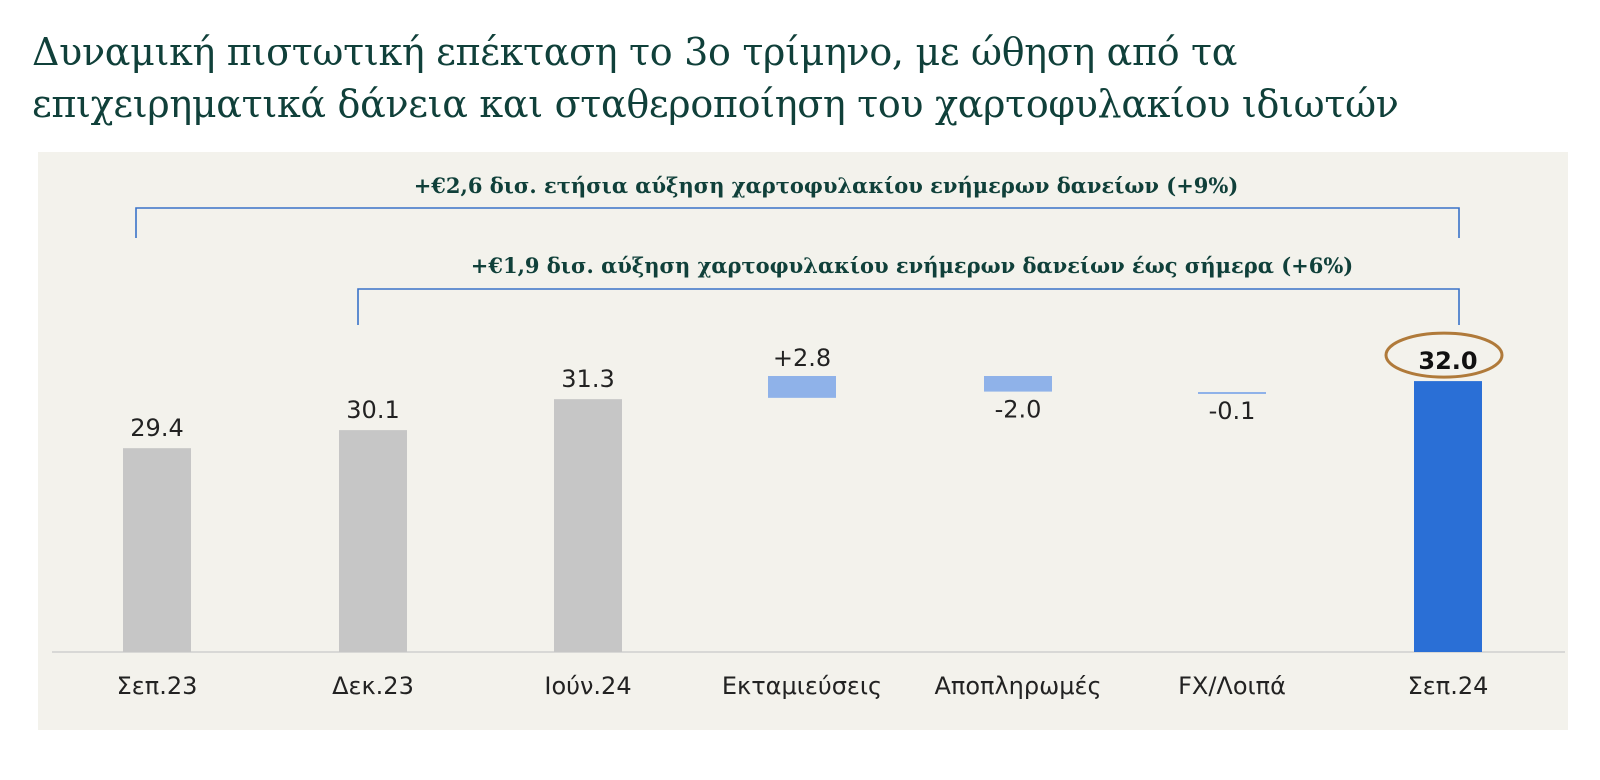 The height and width of the screenshot is (780, 1600). Describe the element at coordinates (797, 222) in the screenshot. I see `yearly-bracket` at that location.